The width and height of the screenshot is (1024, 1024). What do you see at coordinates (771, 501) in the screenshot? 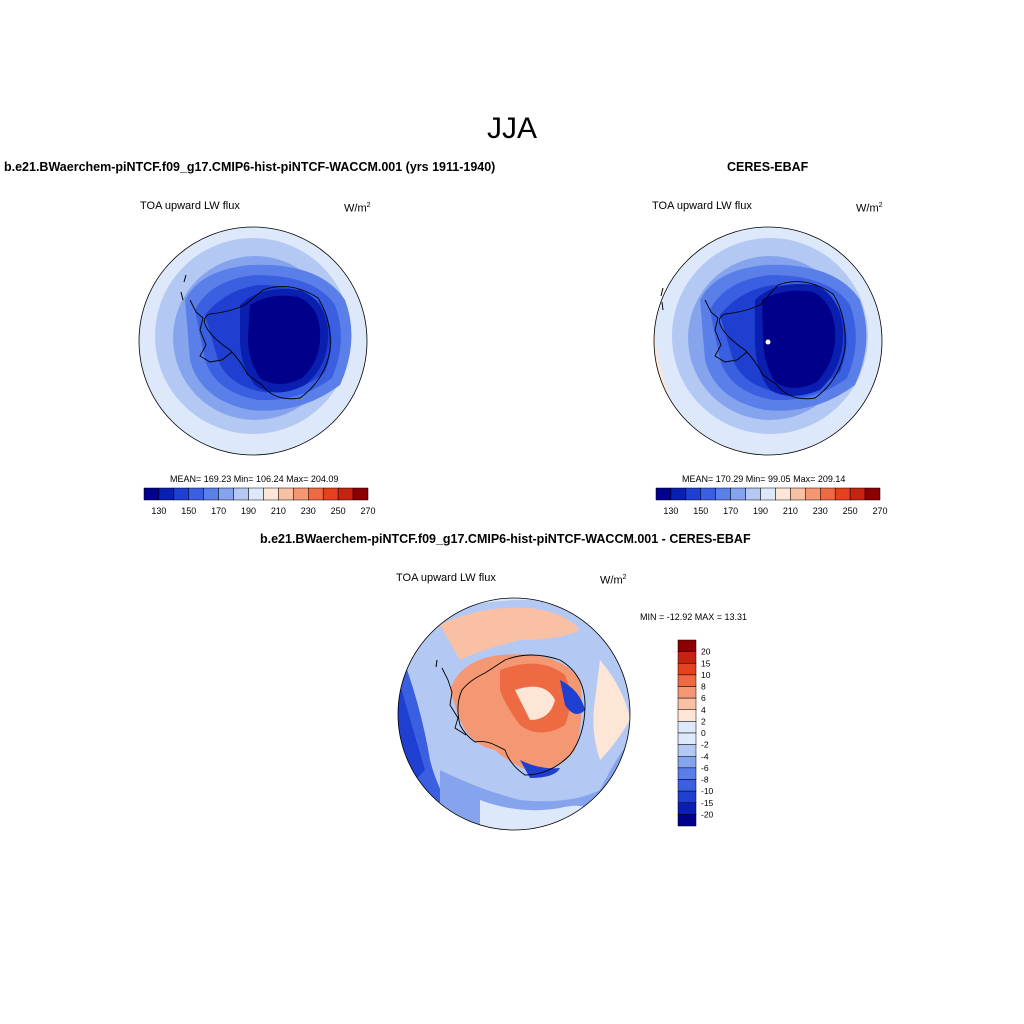
I see `colorbar-obs: 130 150 170 190 210 230 250 270` at bounding box center [771, 501].